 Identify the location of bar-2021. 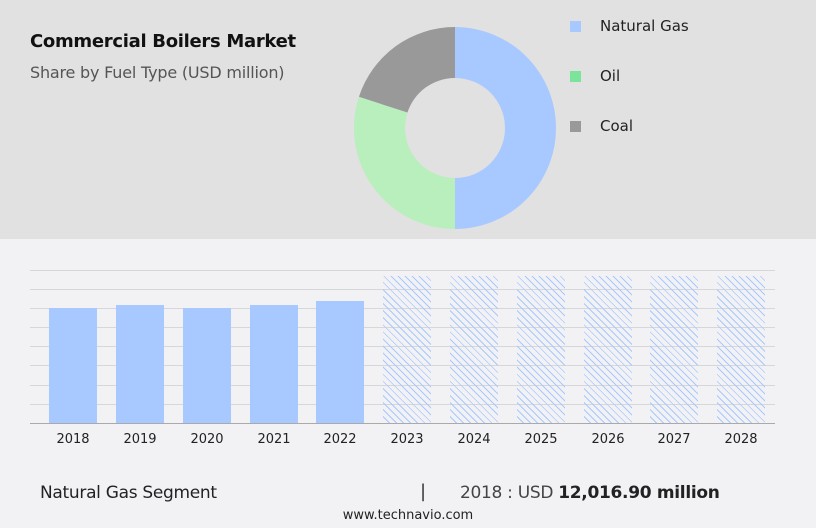
(274, 364).